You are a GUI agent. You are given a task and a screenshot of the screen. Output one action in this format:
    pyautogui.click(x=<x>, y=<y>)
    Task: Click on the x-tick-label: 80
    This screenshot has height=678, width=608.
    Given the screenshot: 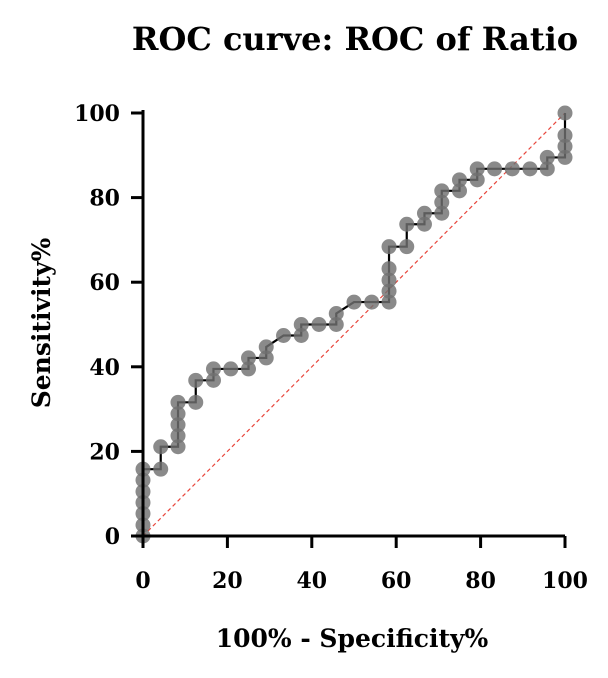 What is the action you would take?
    pyautogui.click(x=480, y=581)
    